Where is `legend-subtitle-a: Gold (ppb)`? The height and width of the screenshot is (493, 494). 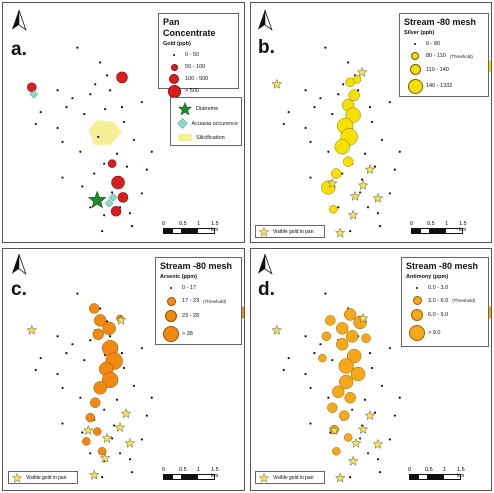
legend-subtitle-a: Gold (ppb) is located at coordinates (177, 44).